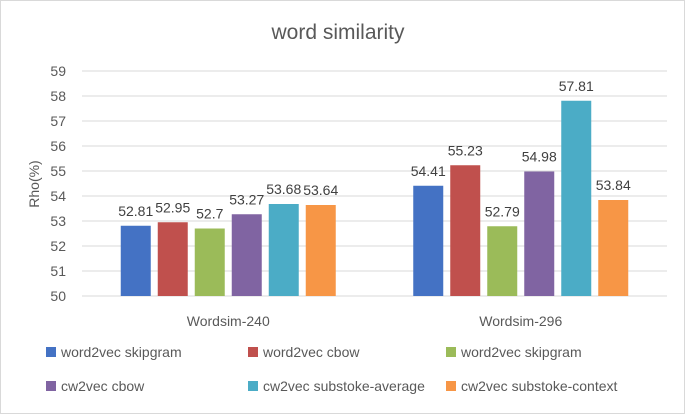  I want to click on y-tick-labels: 50 51 52 53 54 55 56 57 58 59, so click(58, 183).